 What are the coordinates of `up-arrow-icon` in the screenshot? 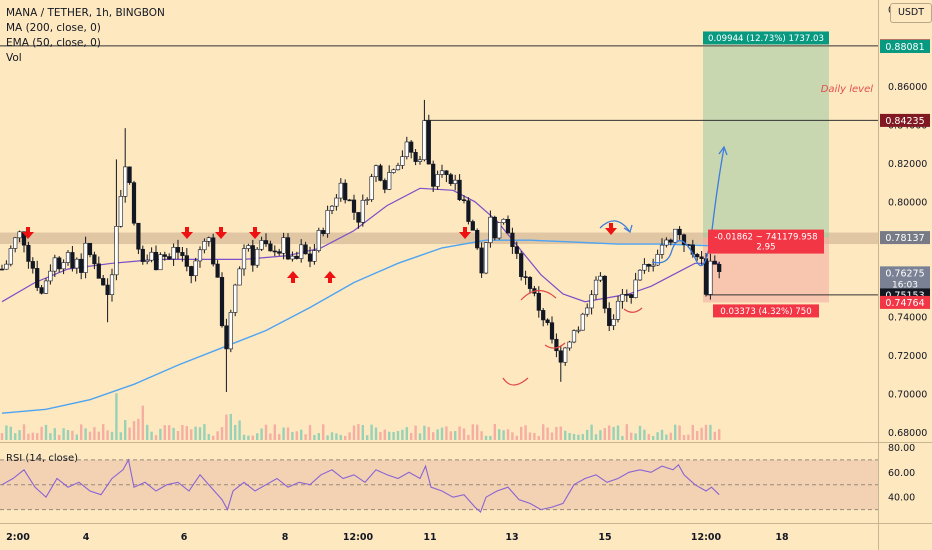 It's located at (293, 277).